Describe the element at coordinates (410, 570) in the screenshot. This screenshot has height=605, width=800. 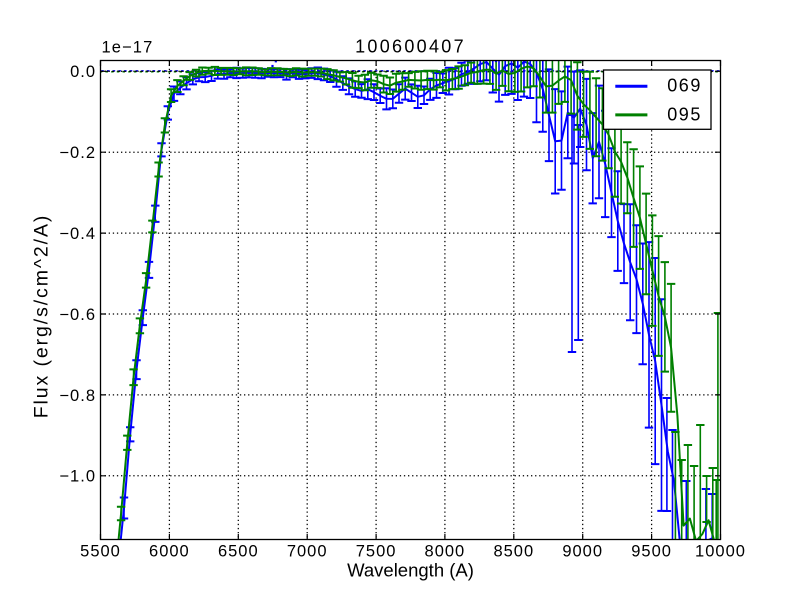
I see `svg-text: Wavelength (A)` at that location.